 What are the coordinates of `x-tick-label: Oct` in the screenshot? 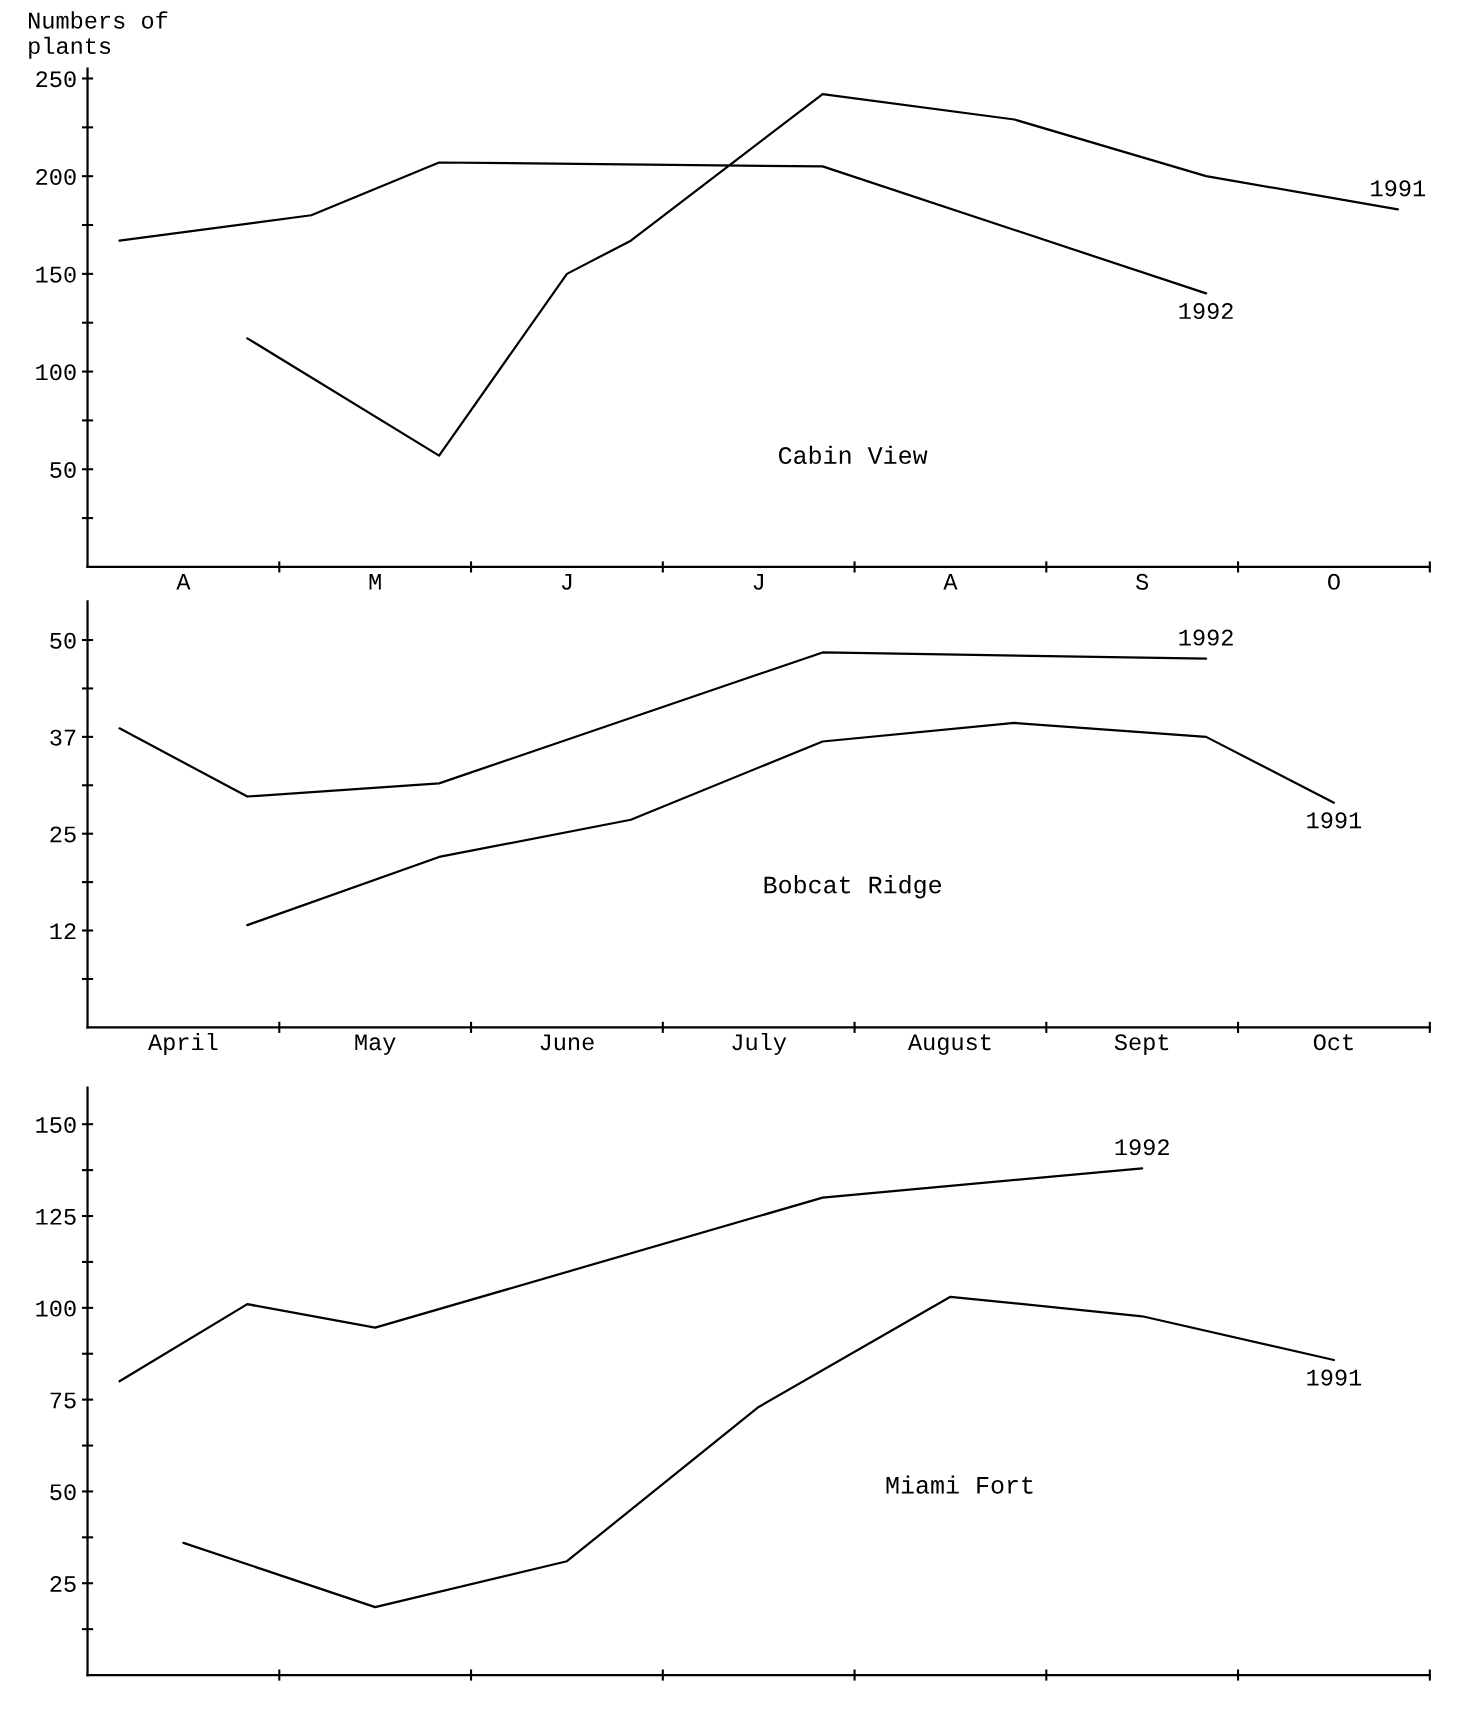 It's located at (1333, 1042).